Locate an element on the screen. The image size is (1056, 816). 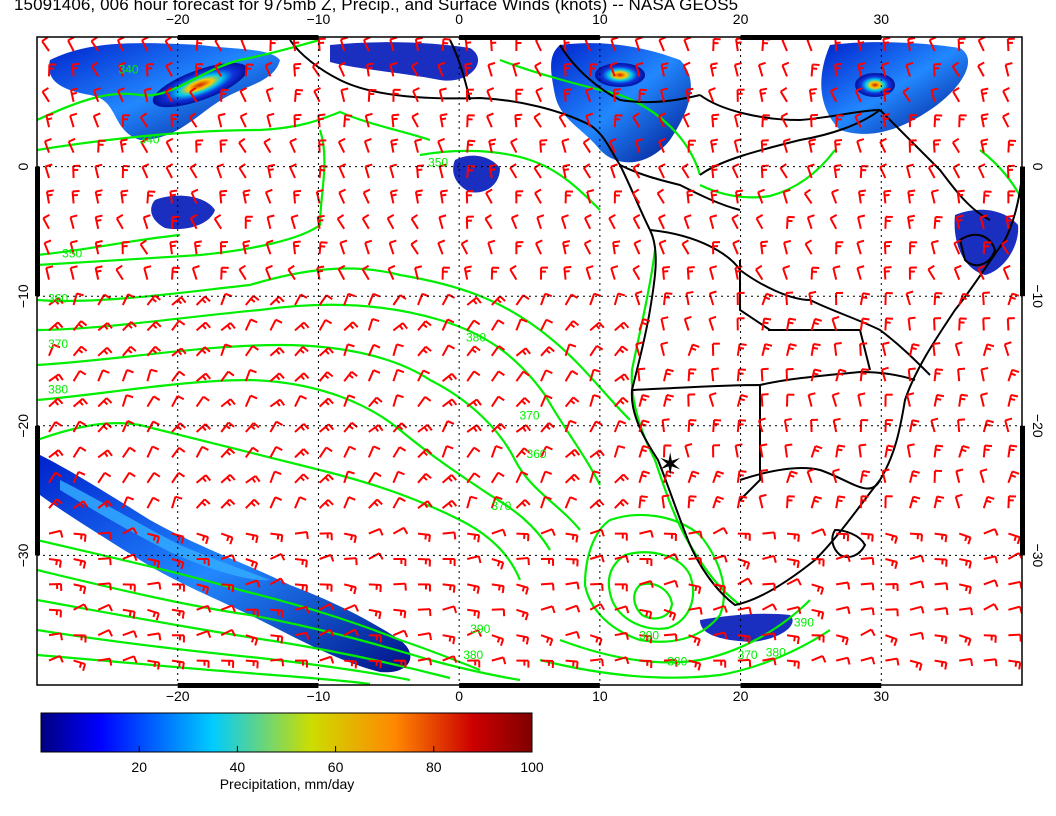
contour-line is located at coordinates (600, 117).